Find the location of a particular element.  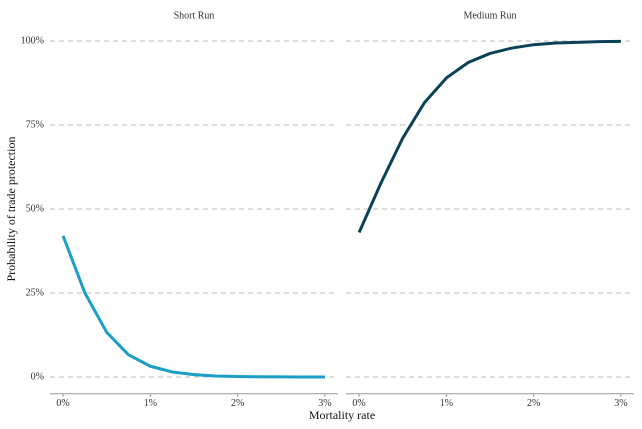

panel-title: Medium Run is located at coordinates (489, 15).